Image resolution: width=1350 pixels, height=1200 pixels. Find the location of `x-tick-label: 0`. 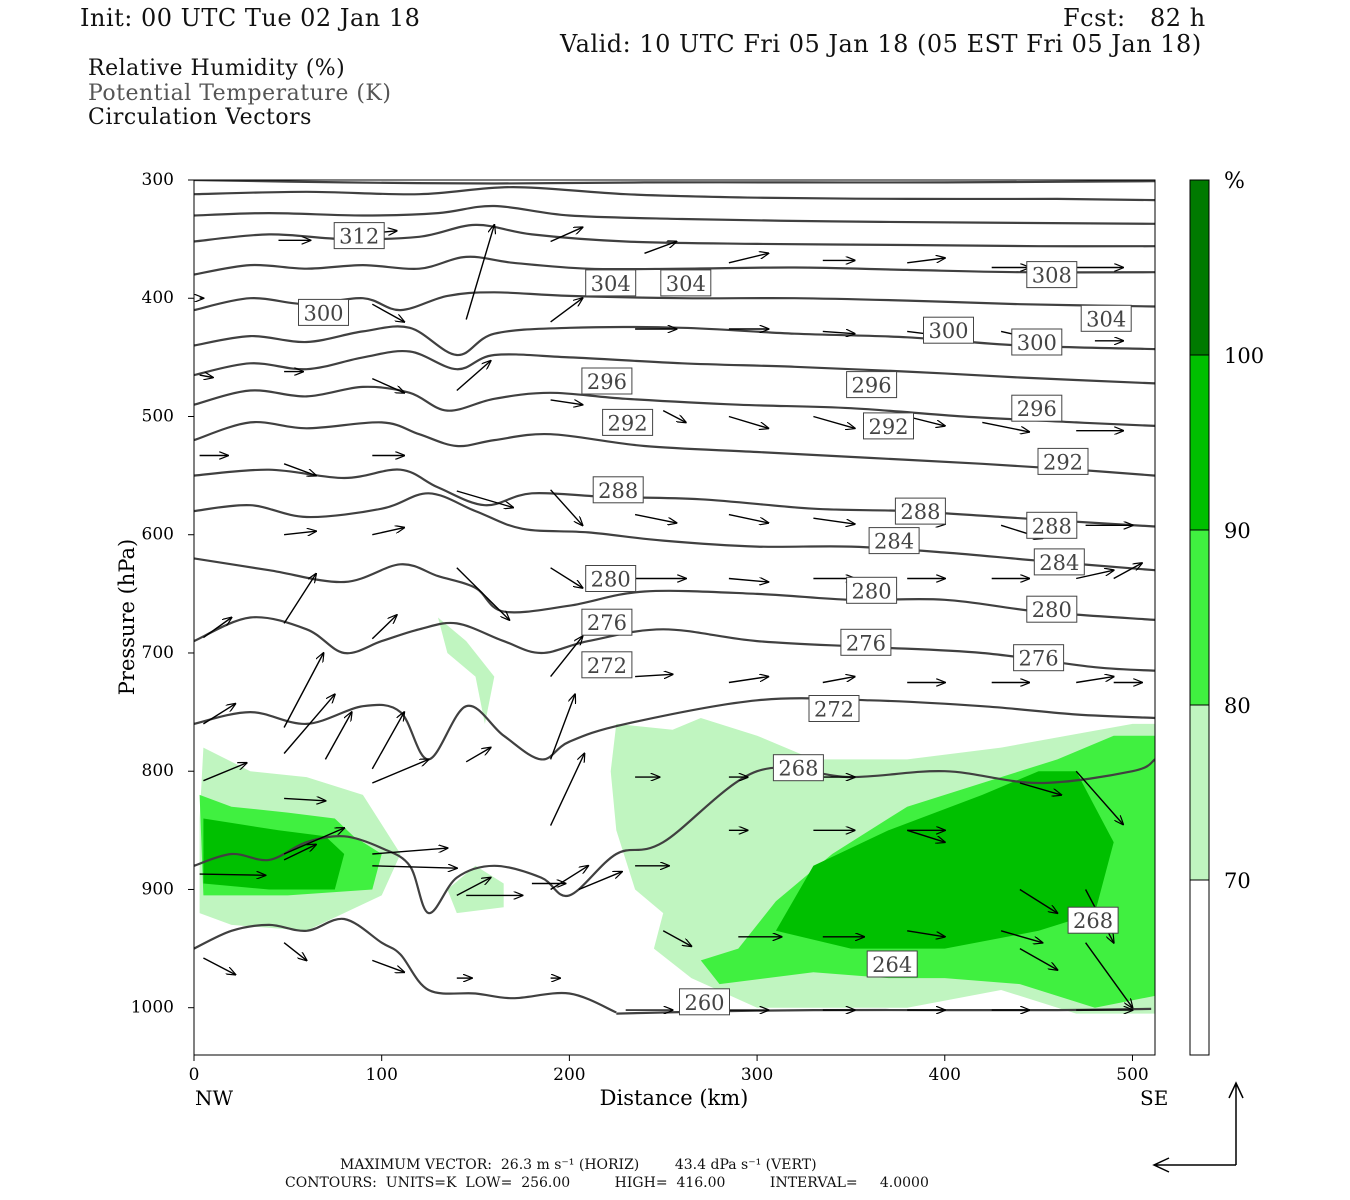

x-tick-label: 0 is located at coordinates (194, 1075).